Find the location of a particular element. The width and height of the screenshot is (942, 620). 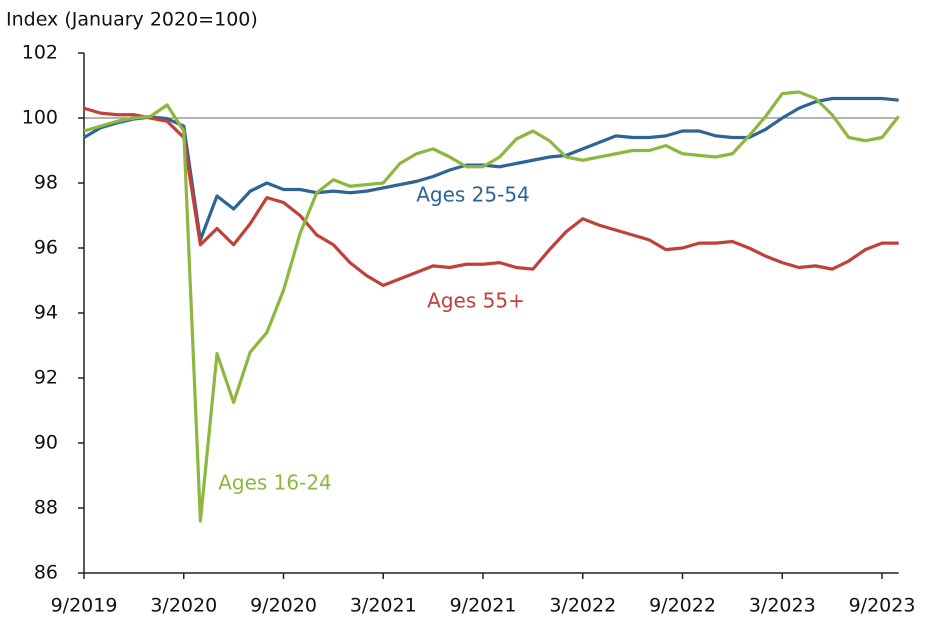

x-tick-label: 9/2019 is located at coordinates (84, 606).